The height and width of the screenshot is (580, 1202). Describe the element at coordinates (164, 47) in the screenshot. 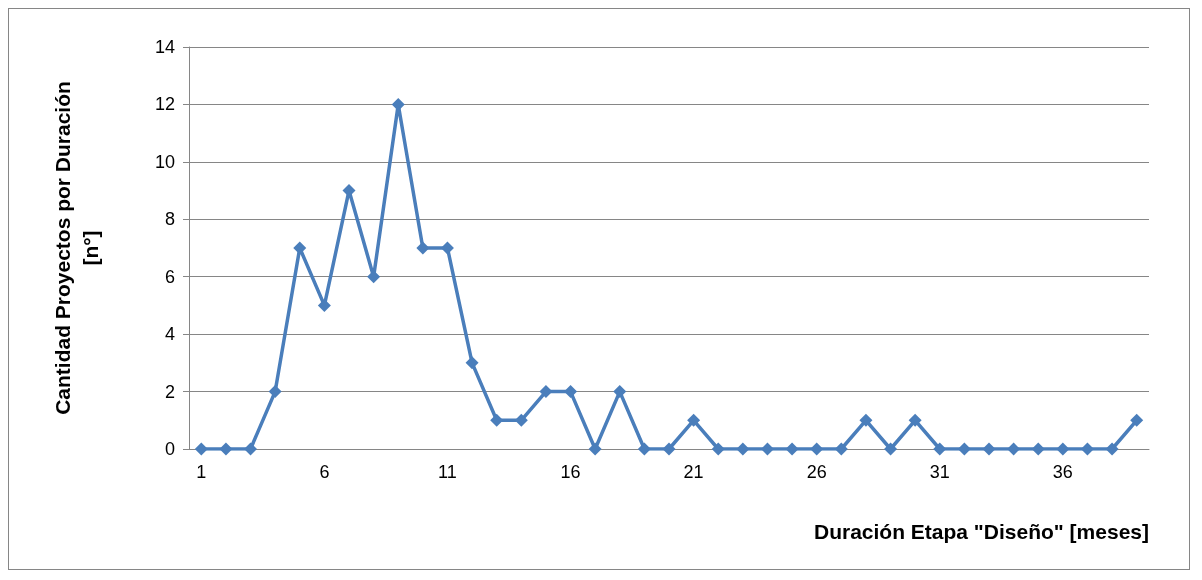

I see `y-tick-label: 14` at that location.